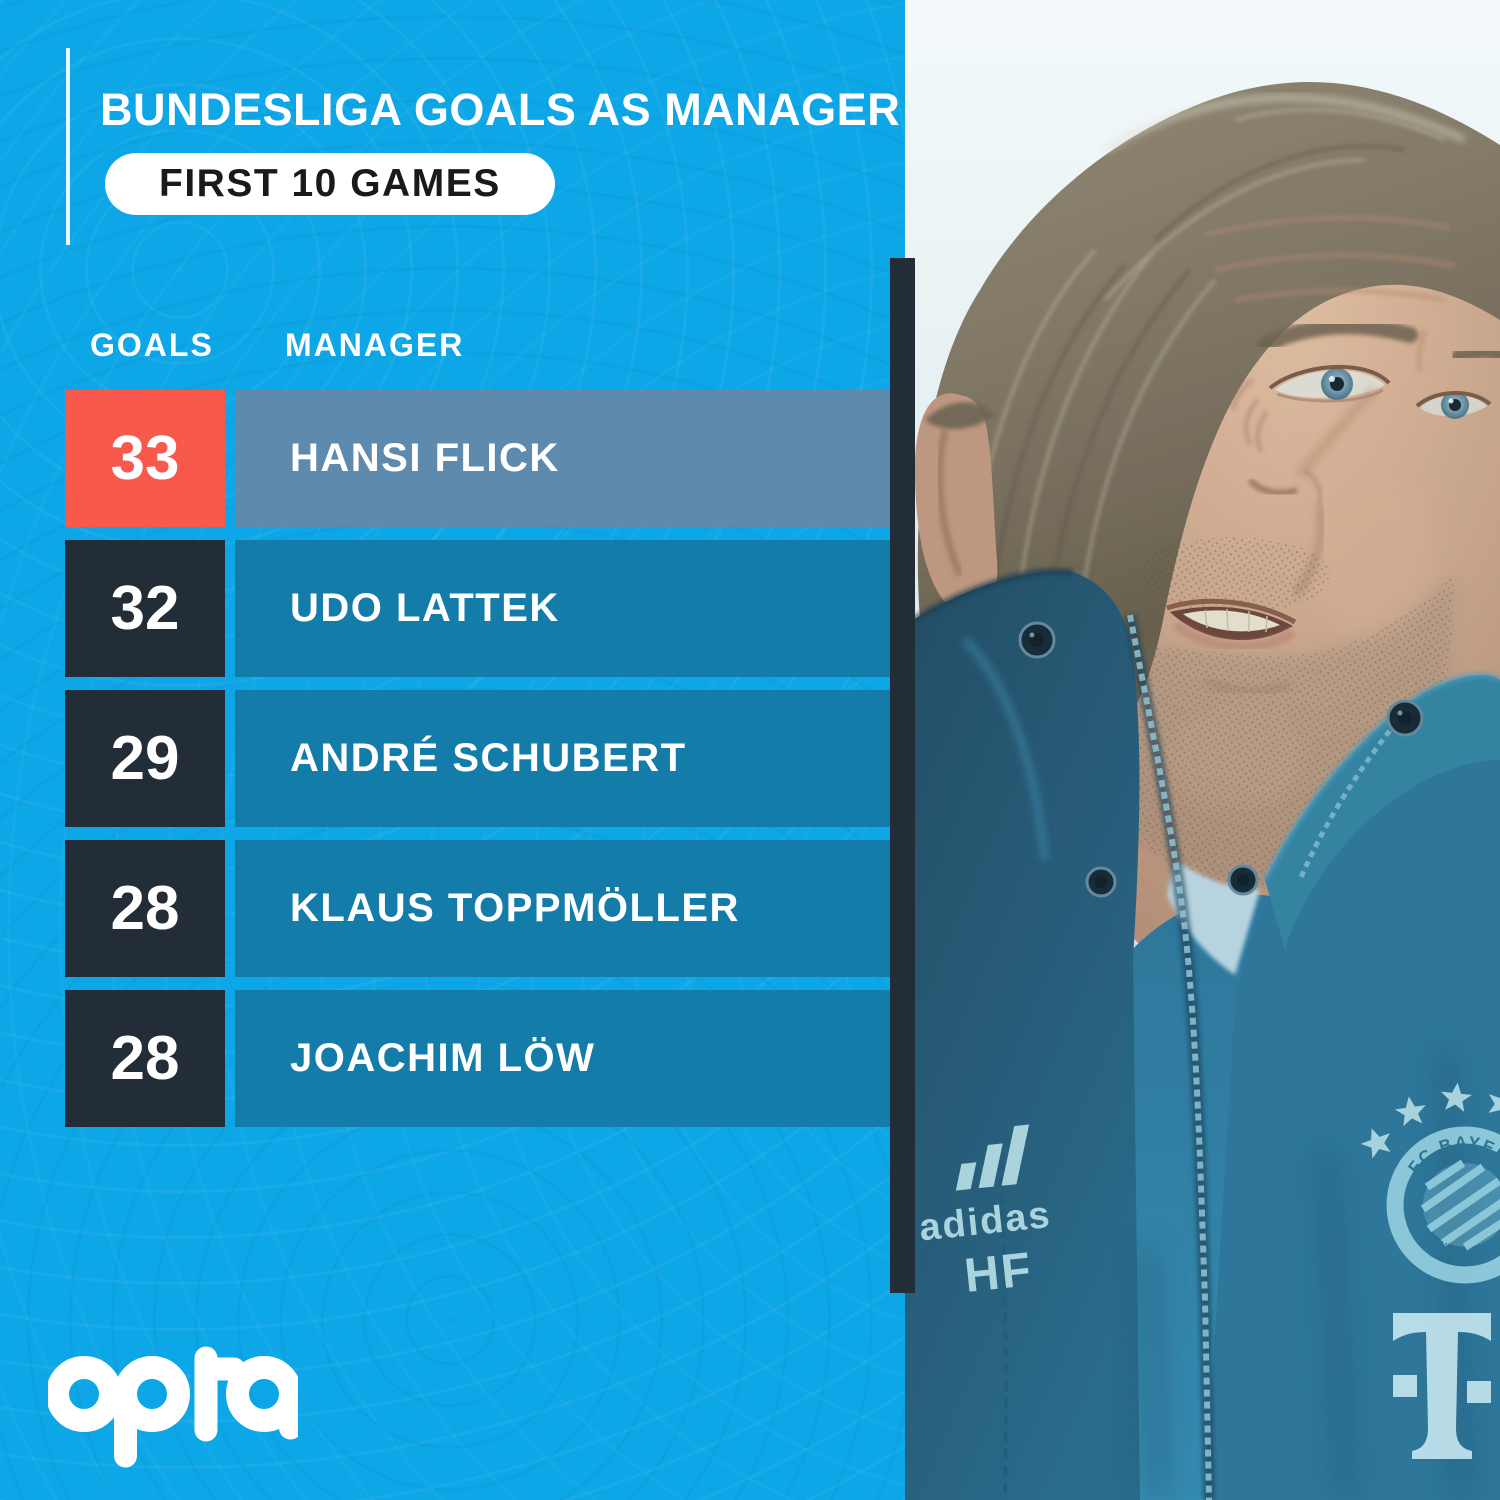 Image resolution: width=1500 pixels, height=1500 pixels. I want to click on eyebrow-left, so click(1337, 335).